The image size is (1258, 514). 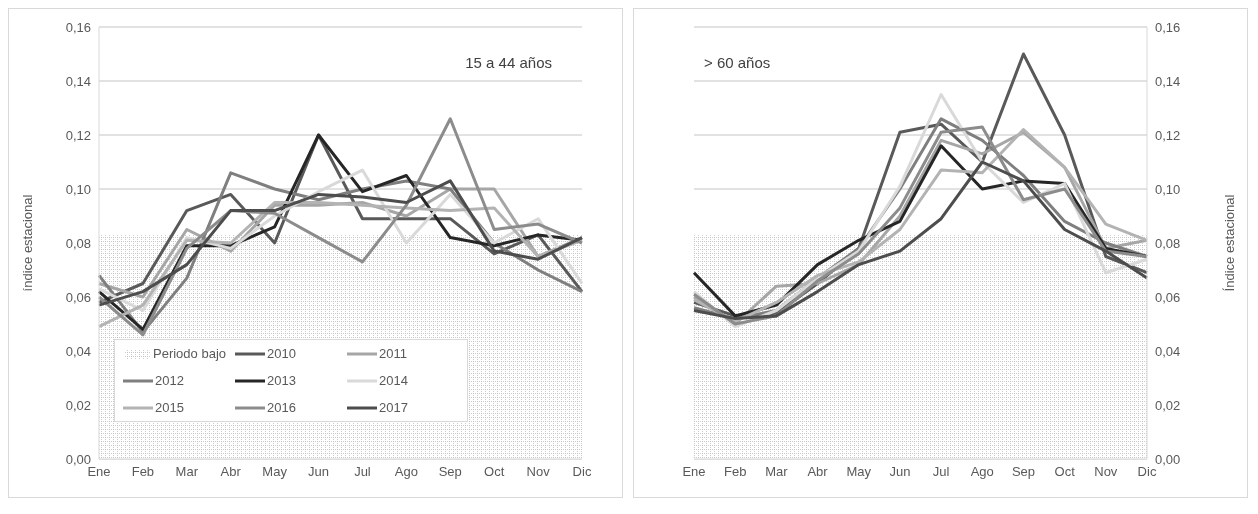 What do you see at coordinates (281, 380) in the screenshot?
I see `legend-label: 2013` at bounding box center [281, 380].